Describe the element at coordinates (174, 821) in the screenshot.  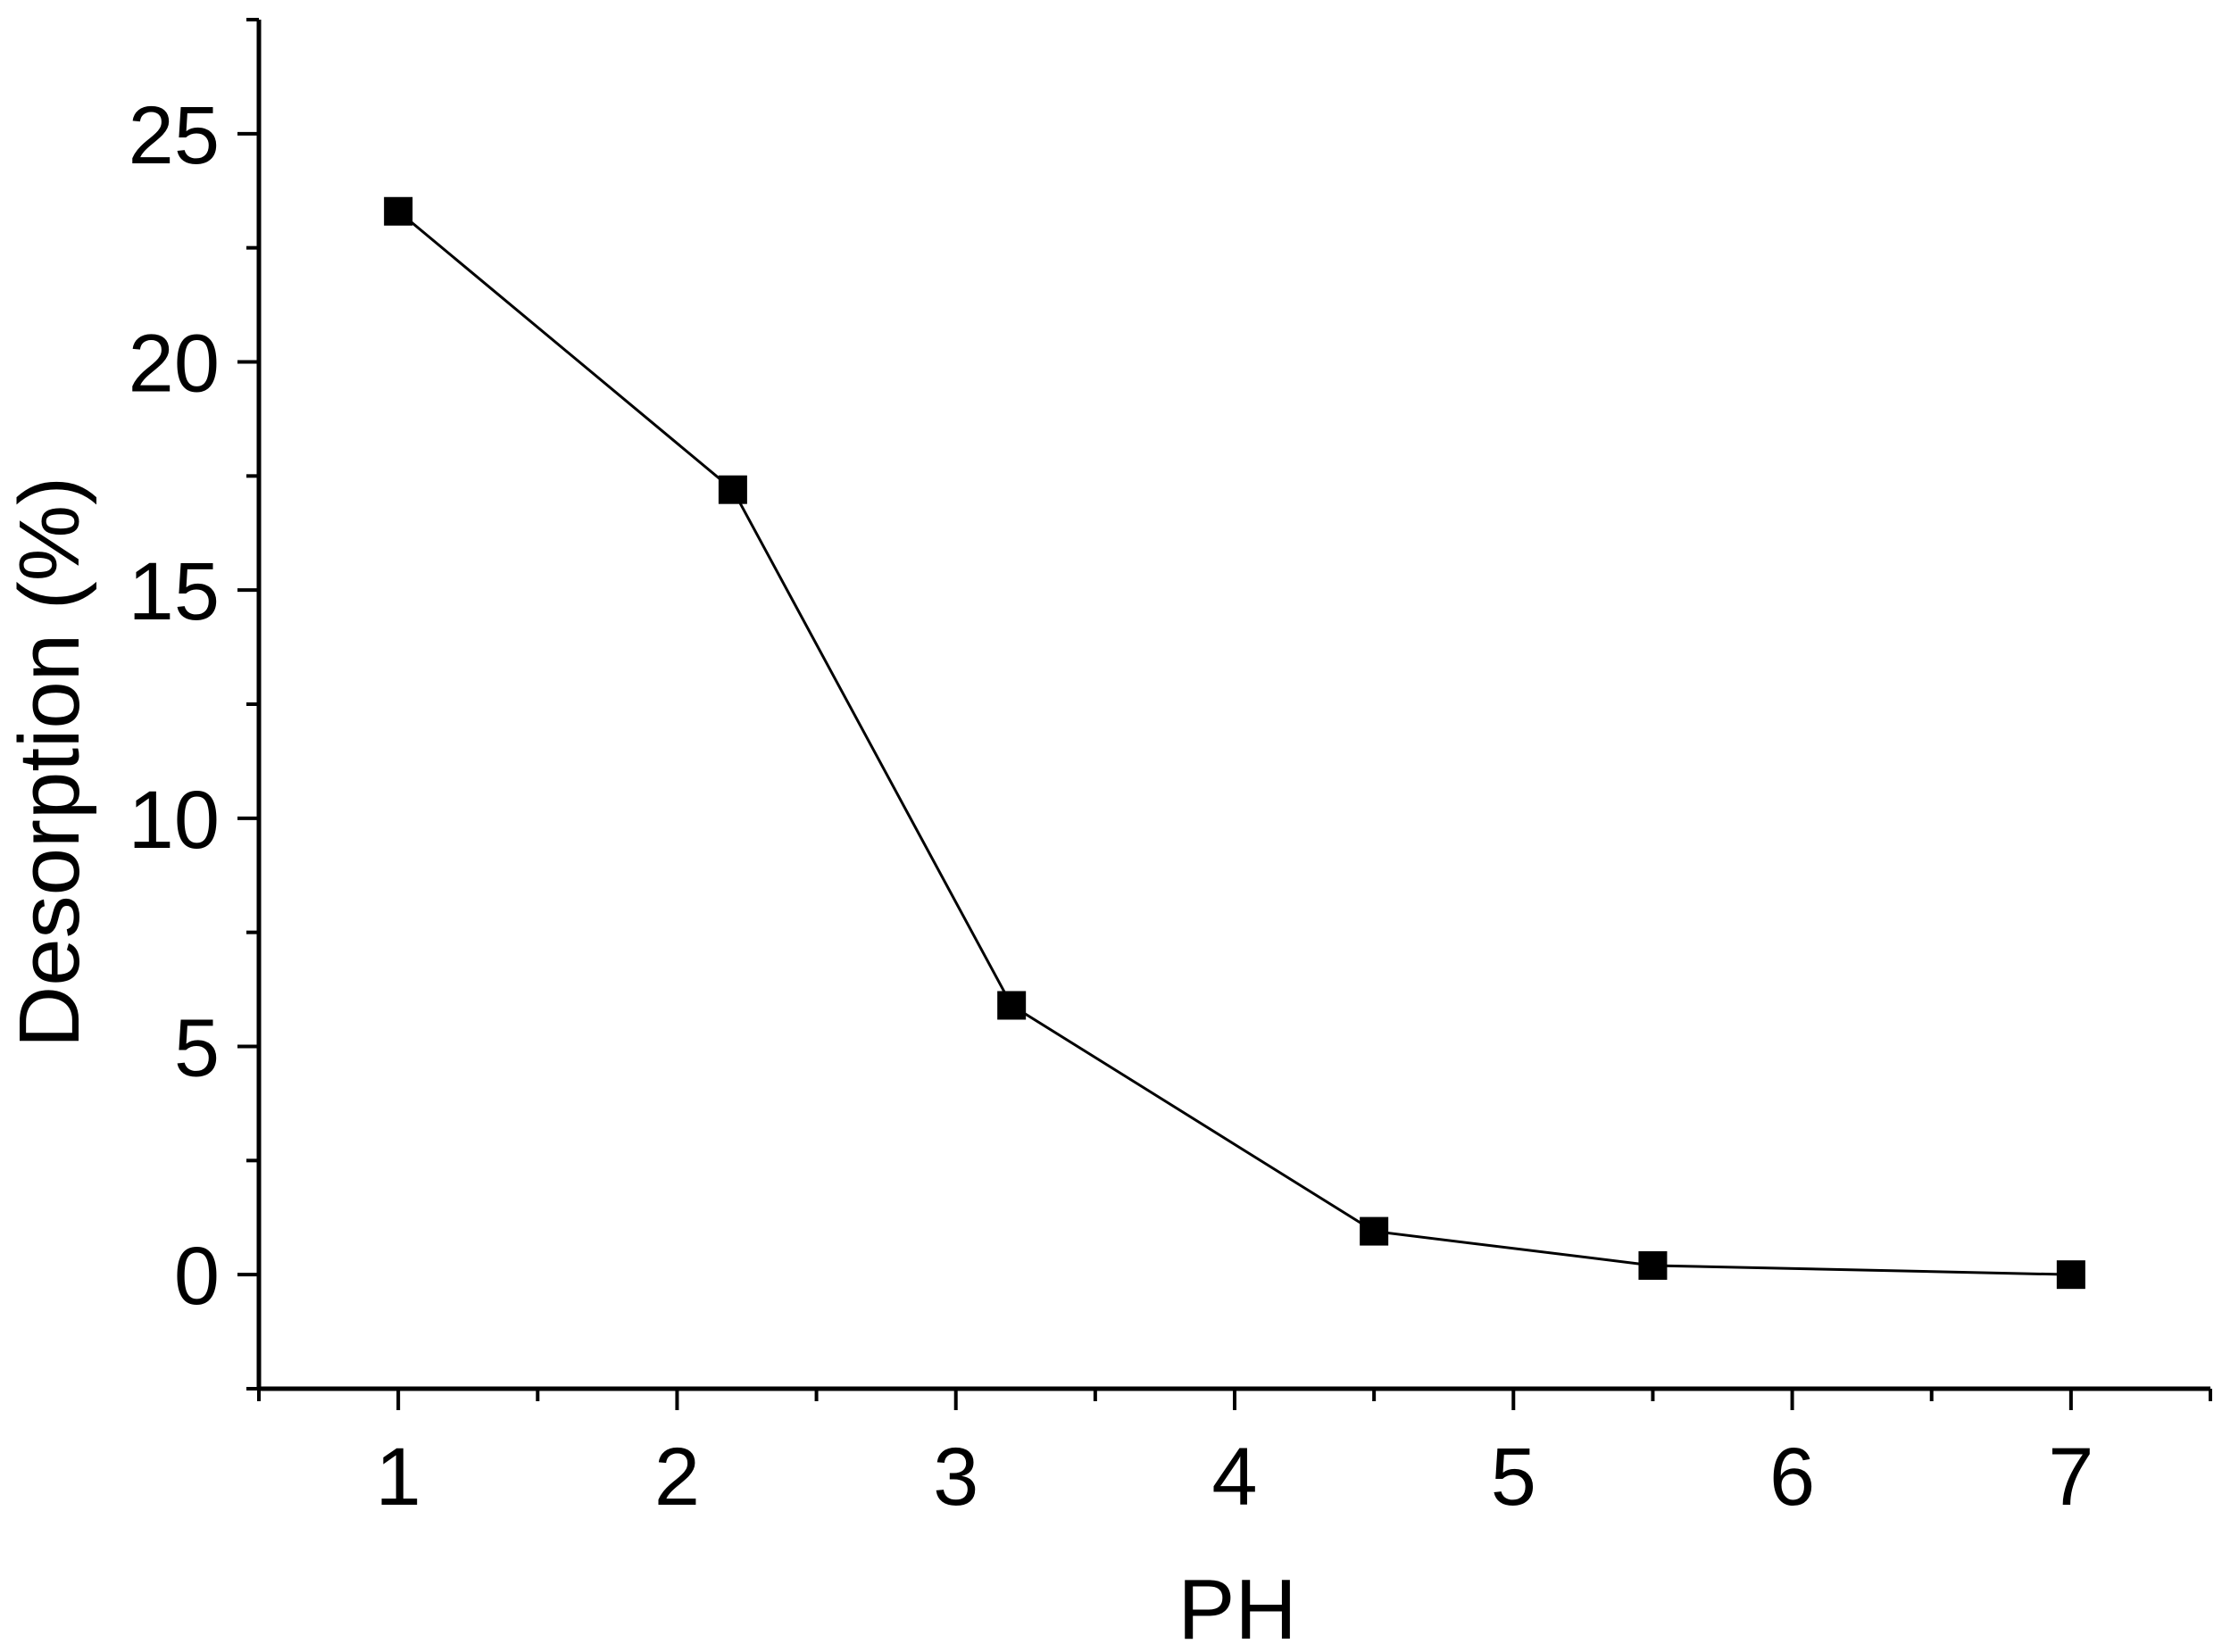
I see `y-tick-label: 10` at that location.